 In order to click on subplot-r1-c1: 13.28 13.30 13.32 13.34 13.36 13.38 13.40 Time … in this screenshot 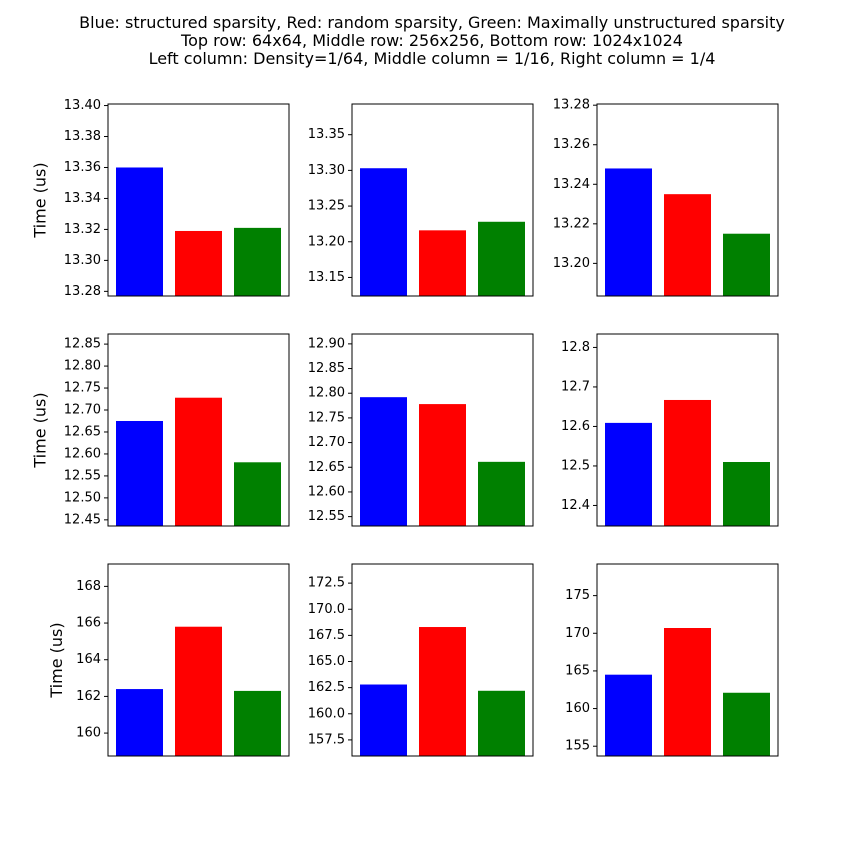, I will do `click(160, 198)`.